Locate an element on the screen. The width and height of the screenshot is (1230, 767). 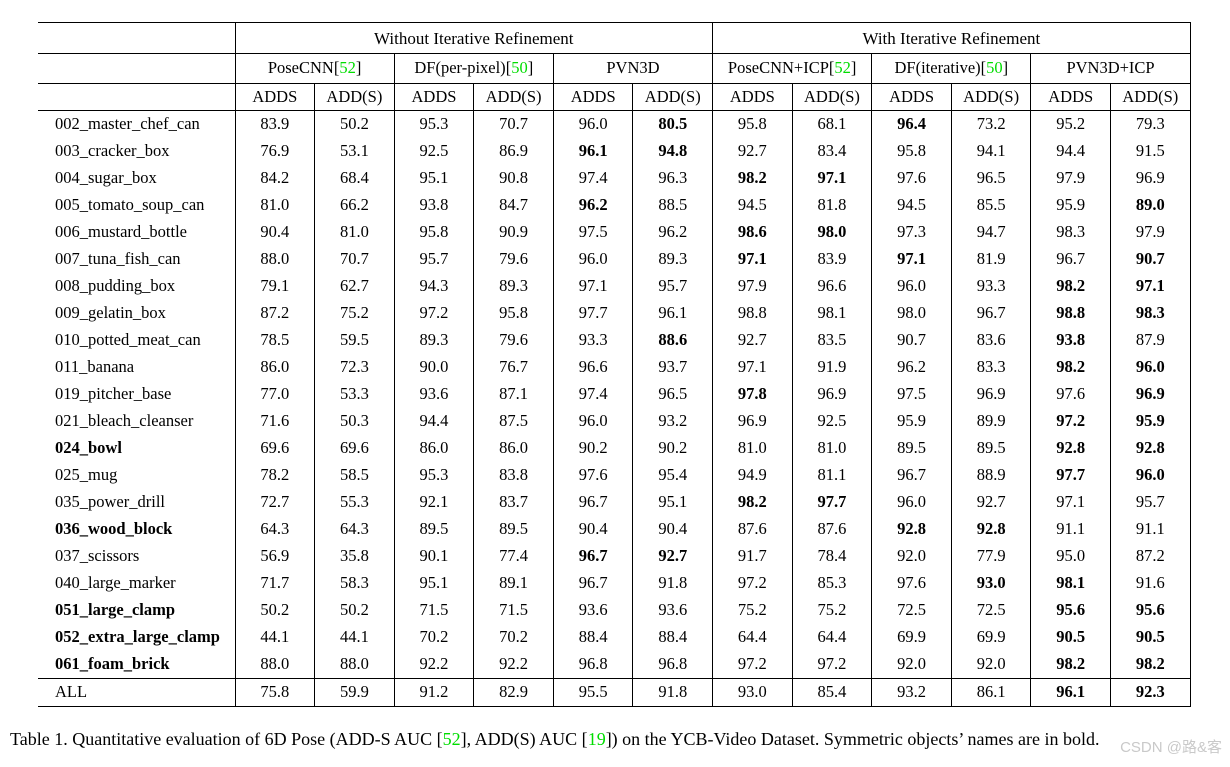
metric-value-cell: 83.5 is located at coordinates (831, 340).